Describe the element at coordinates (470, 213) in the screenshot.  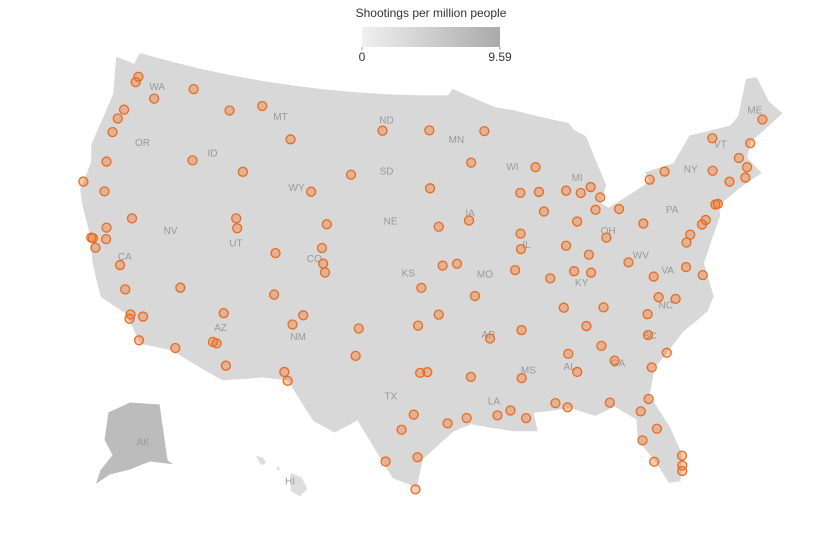
I see `state-label: IA` at that location.